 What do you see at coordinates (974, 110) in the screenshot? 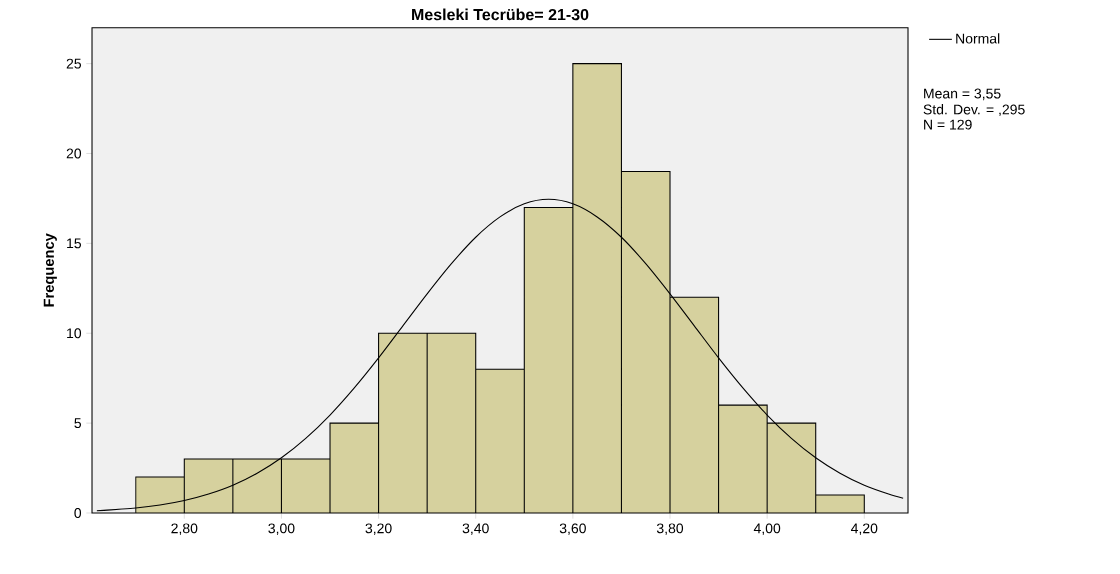
I see `text: Std. Dev. = ,295` at bounding box center [974, 110].